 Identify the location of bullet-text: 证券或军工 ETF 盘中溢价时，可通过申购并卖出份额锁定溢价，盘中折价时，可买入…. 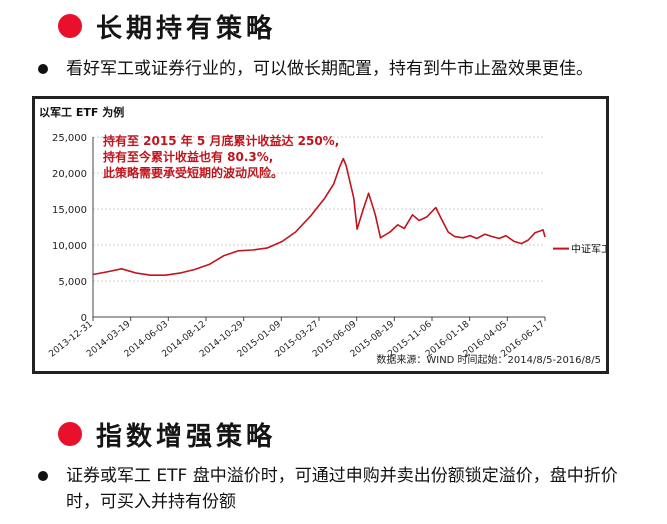
(342, 489).